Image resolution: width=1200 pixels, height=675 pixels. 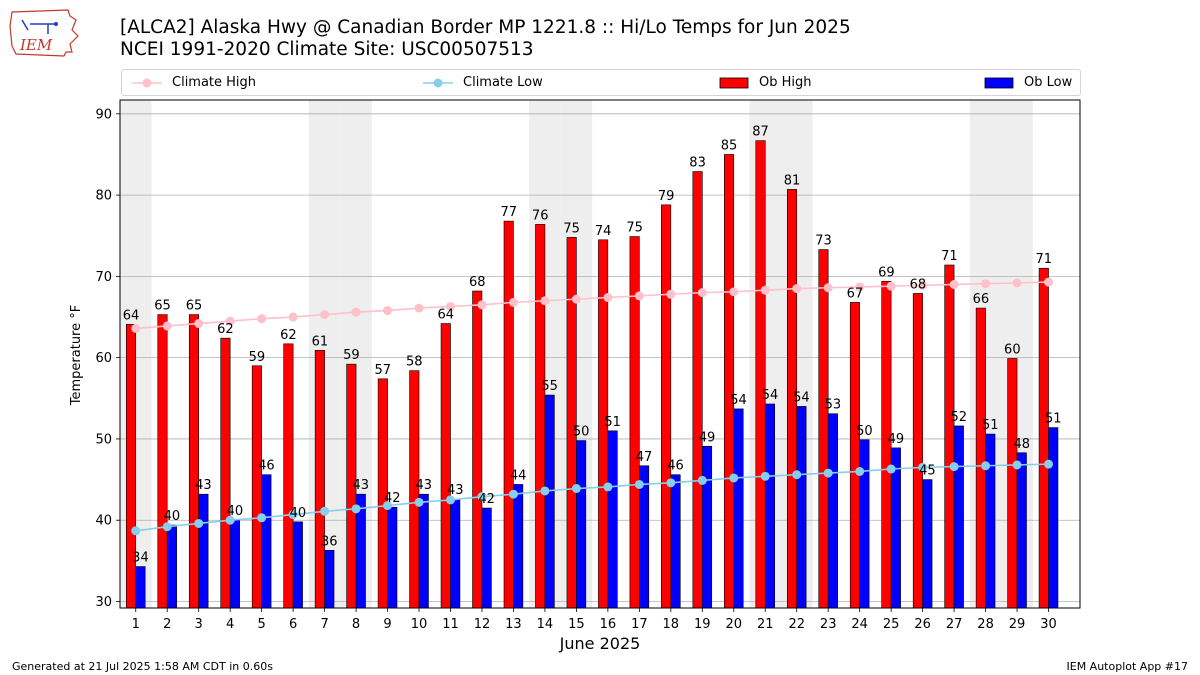 What do you see at coordinates (671, 624) in the screenshot?
I see `x-tick-label: 18` at bounding box center [671, 624].